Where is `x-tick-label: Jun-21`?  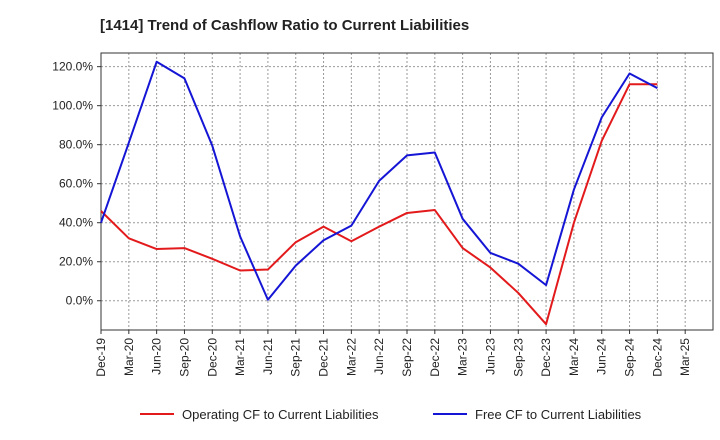 x-tick-label: Jun-21 is located at coordinates (268, 356).